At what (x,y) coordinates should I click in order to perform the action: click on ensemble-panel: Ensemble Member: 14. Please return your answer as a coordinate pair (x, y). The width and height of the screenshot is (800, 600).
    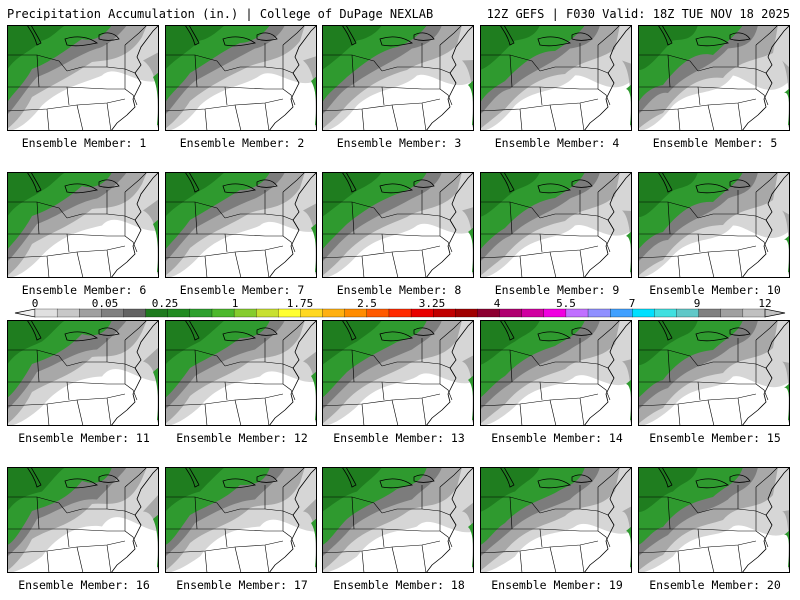
    Looking at the image, I should click on (557, 385).